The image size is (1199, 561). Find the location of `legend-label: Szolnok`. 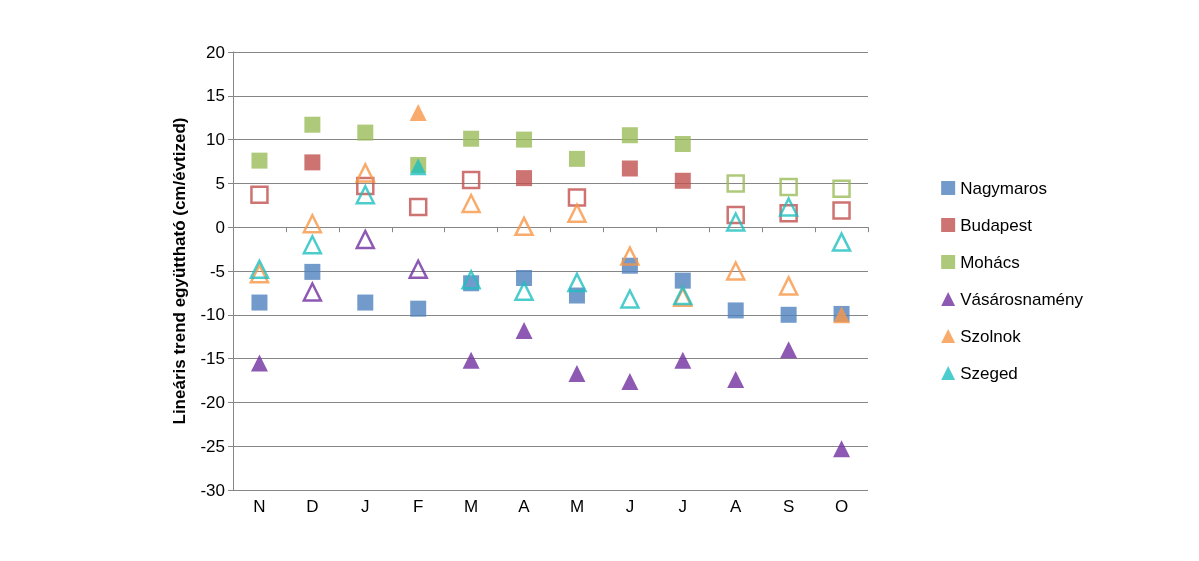

legend-label: Szolnok is located at coordinates (991, 336).